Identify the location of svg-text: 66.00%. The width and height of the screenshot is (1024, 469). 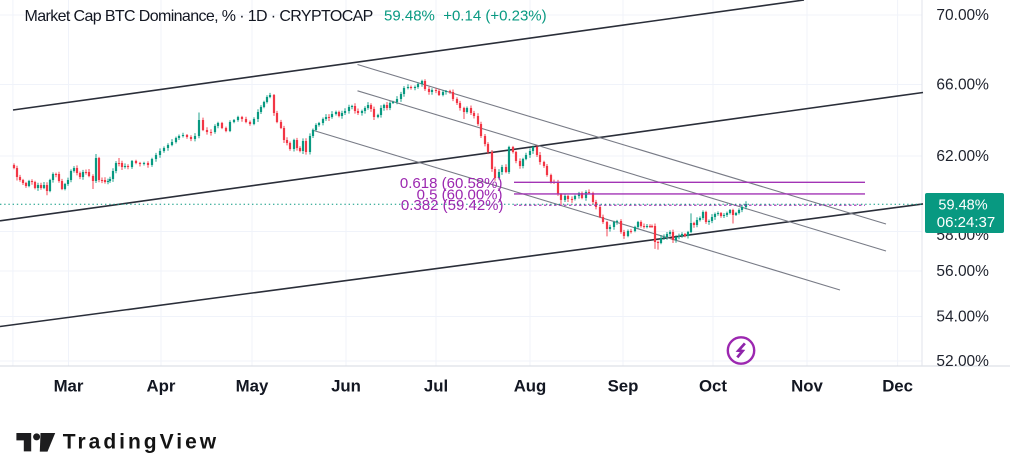
(962, 85).